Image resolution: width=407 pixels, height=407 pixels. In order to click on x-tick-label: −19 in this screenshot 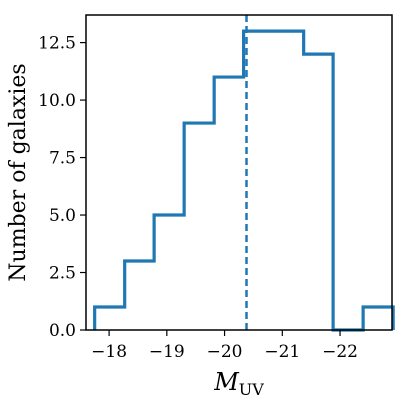, I will do `click(167, 352)`.